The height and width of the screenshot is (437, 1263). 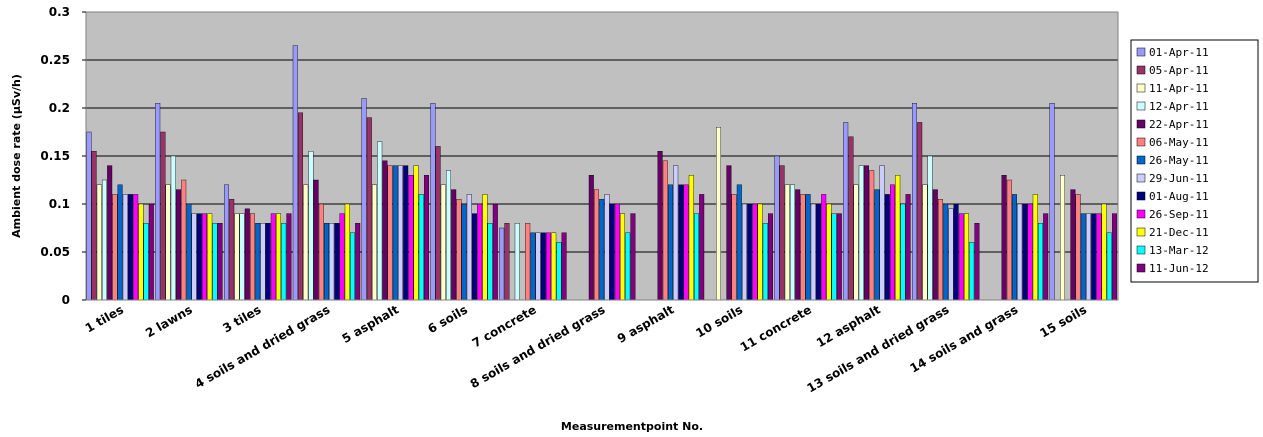 What do you see at coordinates (1179, 88) in the screenshot?
I see `legend-label: 11-Apr-11` at bounding box center [1179, 88].